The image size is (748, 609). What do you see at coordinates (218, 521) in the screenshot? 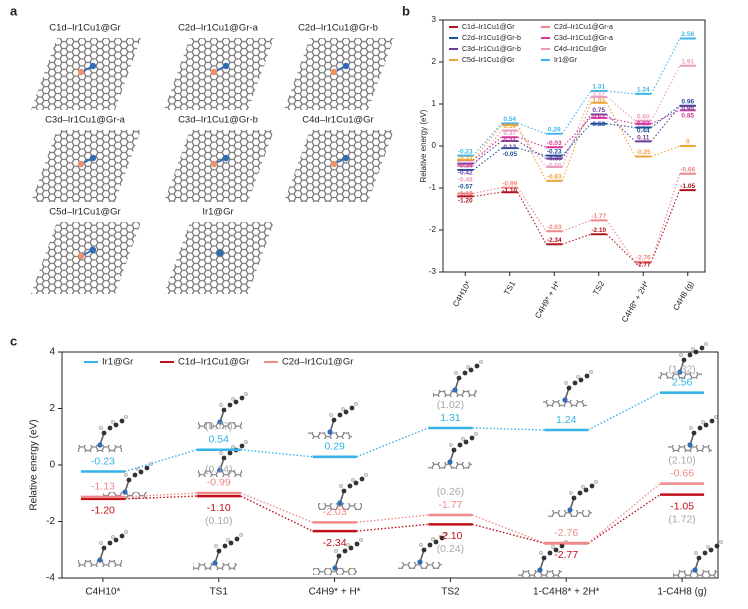
I see `barrier-label: (0.10)` at bounding box center [218, 521].